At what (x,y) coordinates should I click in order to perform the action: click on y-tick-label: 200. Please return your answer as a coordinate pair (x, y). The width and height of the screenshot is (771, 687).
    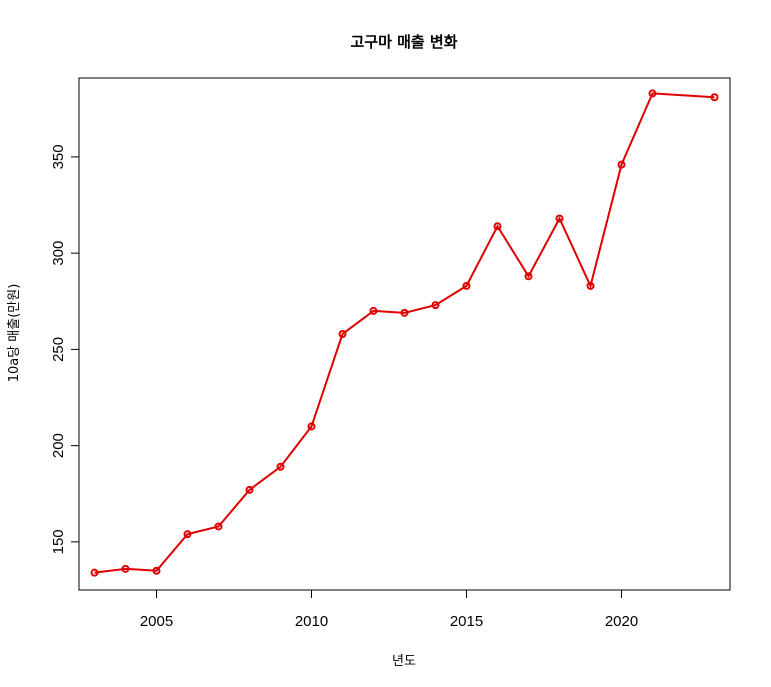
    Looking at the image, I should click on (58, 445).